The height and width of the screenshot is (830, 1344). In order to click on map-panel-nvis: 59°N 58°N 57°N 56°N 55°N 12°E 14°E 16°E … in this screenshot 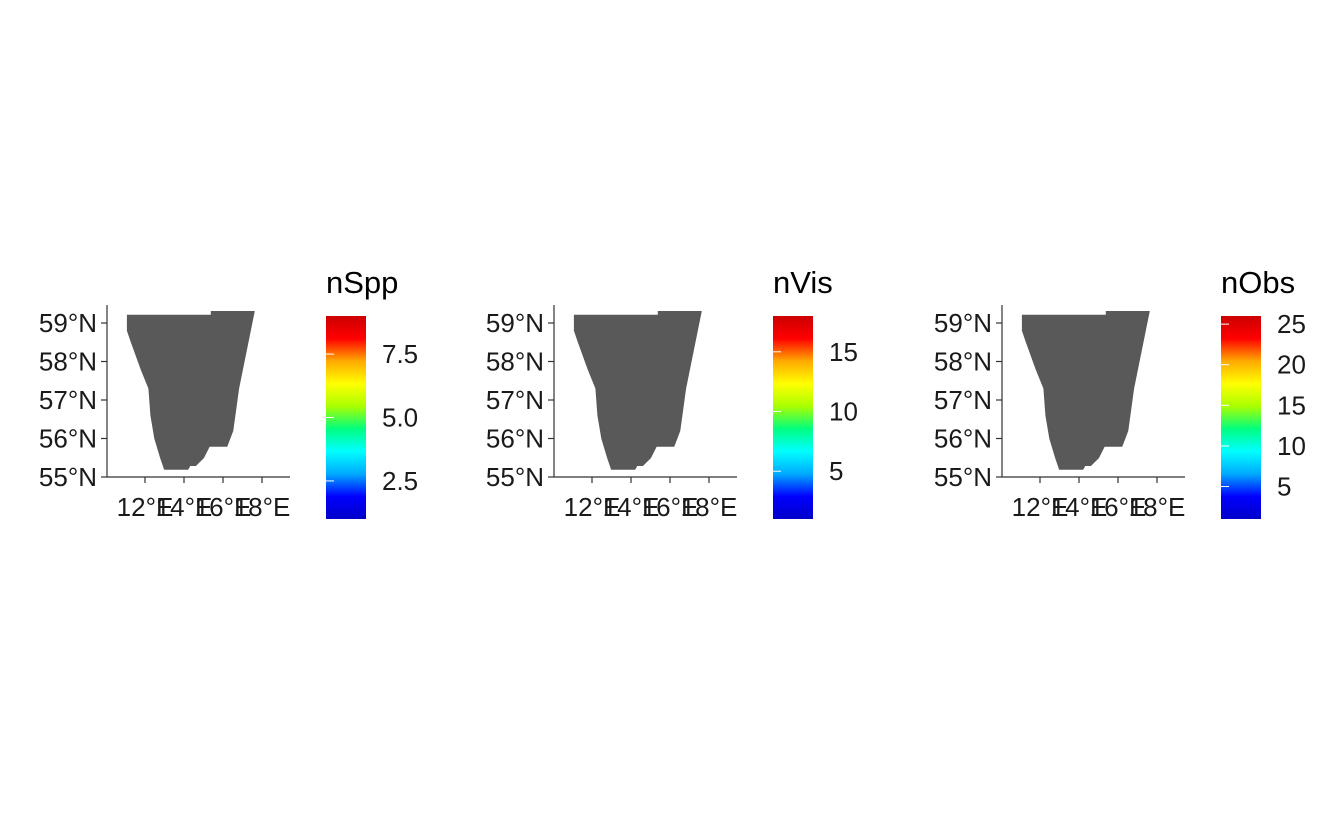, I will do `click(672, 393)`.